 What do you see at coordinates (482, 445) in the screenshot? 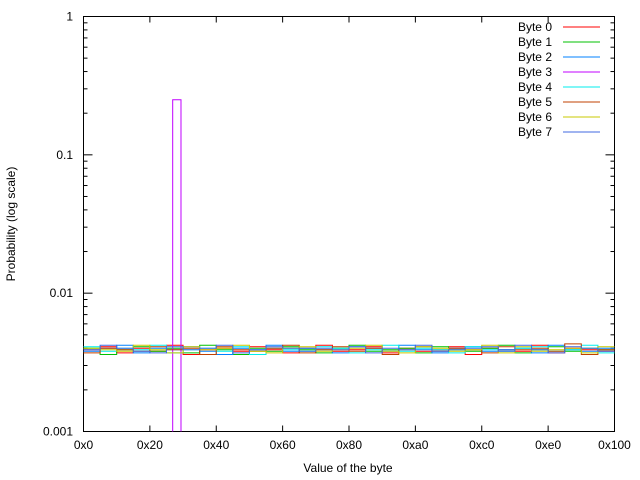
I see `x-tick-label: 0xc0` at bounding box center [482, 445].